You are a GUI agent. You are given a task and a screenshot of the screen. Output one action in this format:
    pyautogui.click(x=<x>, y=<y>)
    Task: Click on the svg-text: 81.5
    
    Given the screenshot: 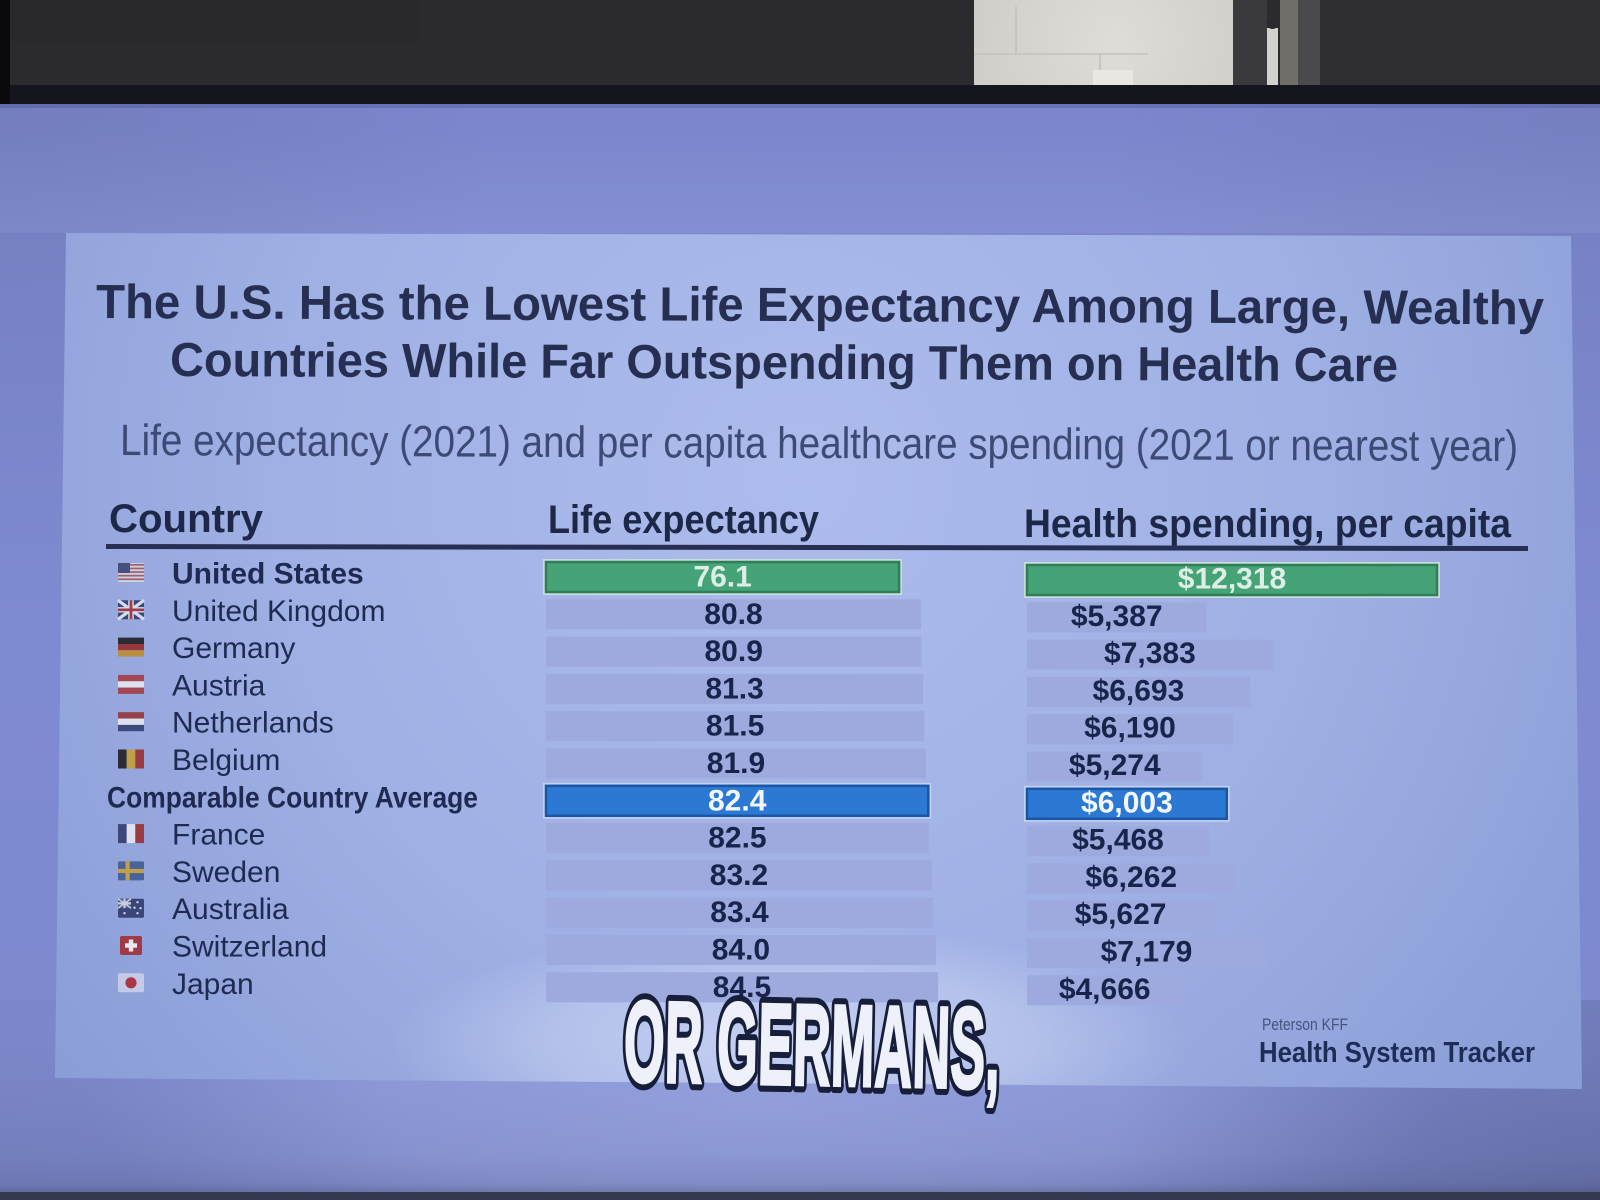 What is the action you would take?
    pyautogui.click(x=735, y=726)
    